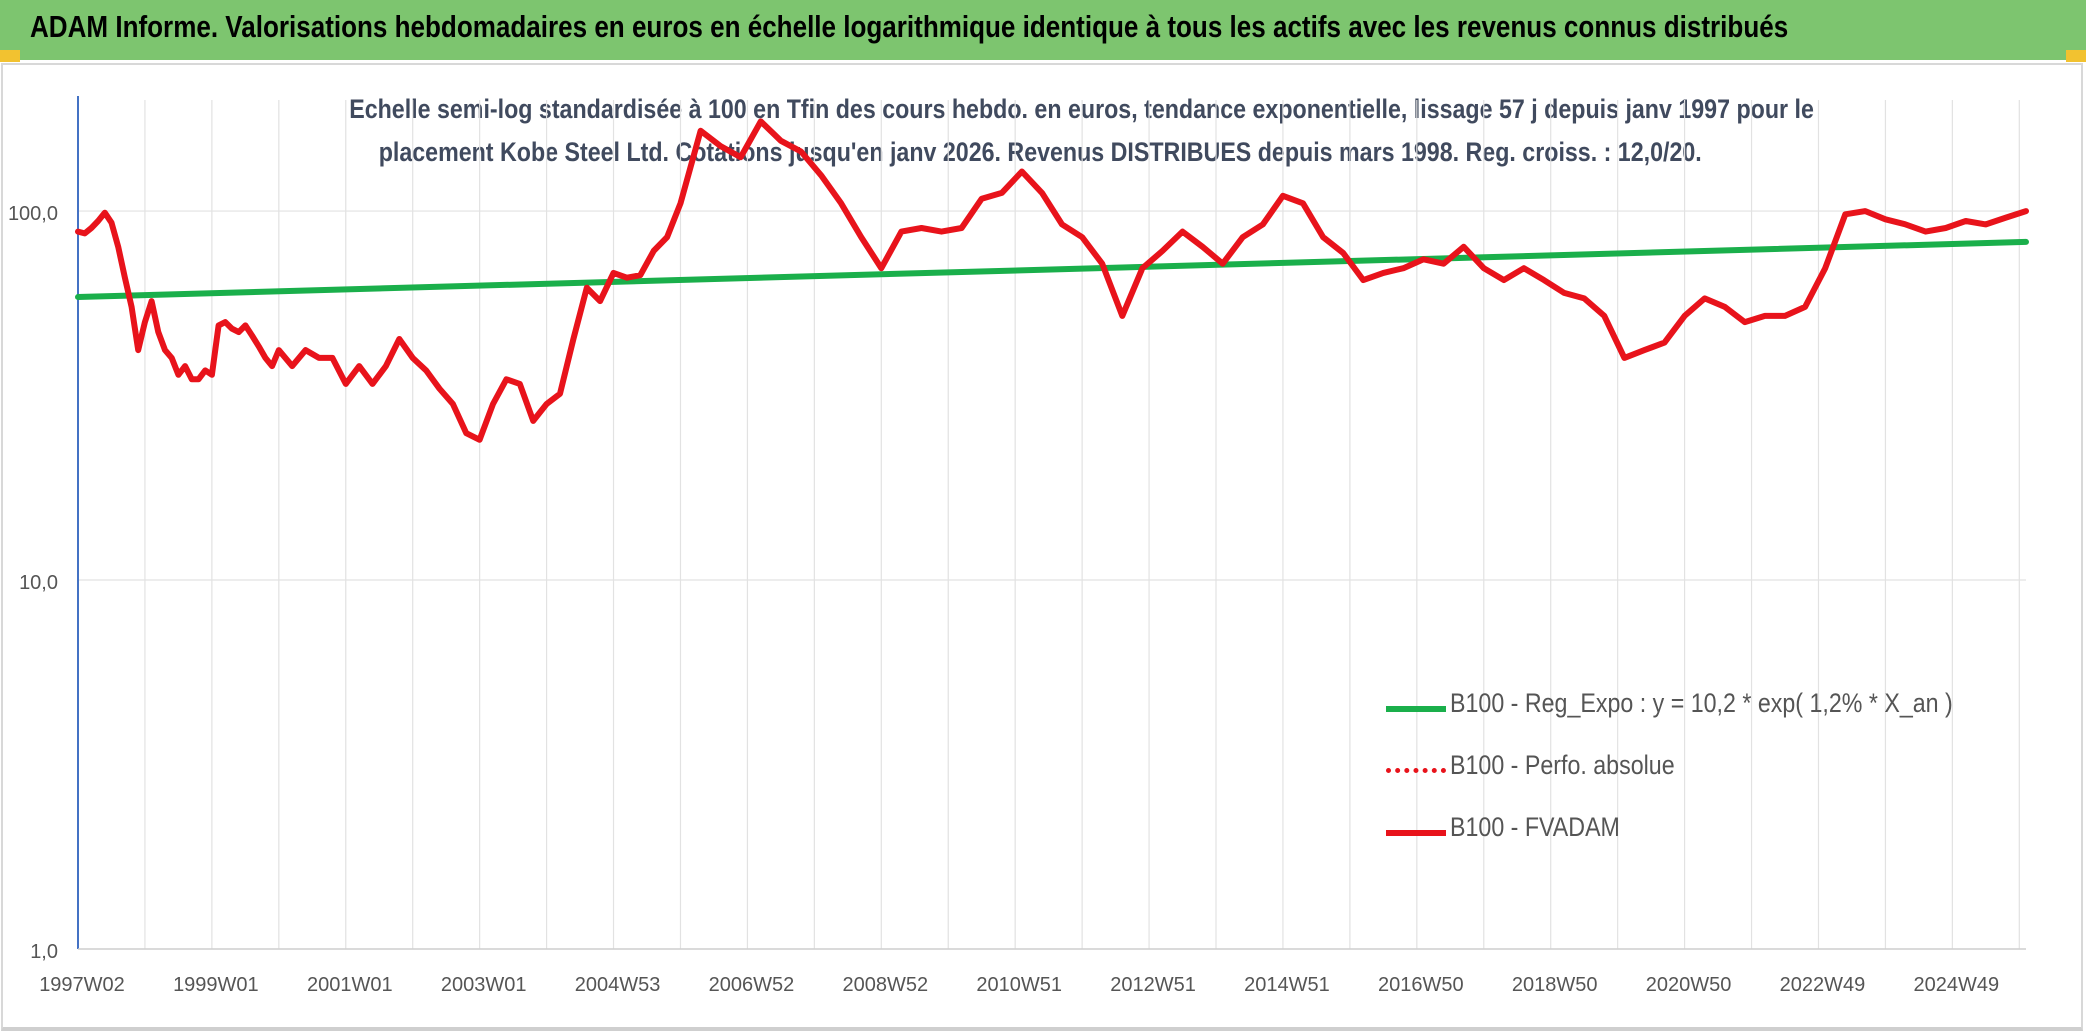 This screenshot has height=1033, width=2086. What do you see at coordinates (1416, 709) in the screenshot?
I see `legend-swatch-regression` at bounding box center [1416, 709].